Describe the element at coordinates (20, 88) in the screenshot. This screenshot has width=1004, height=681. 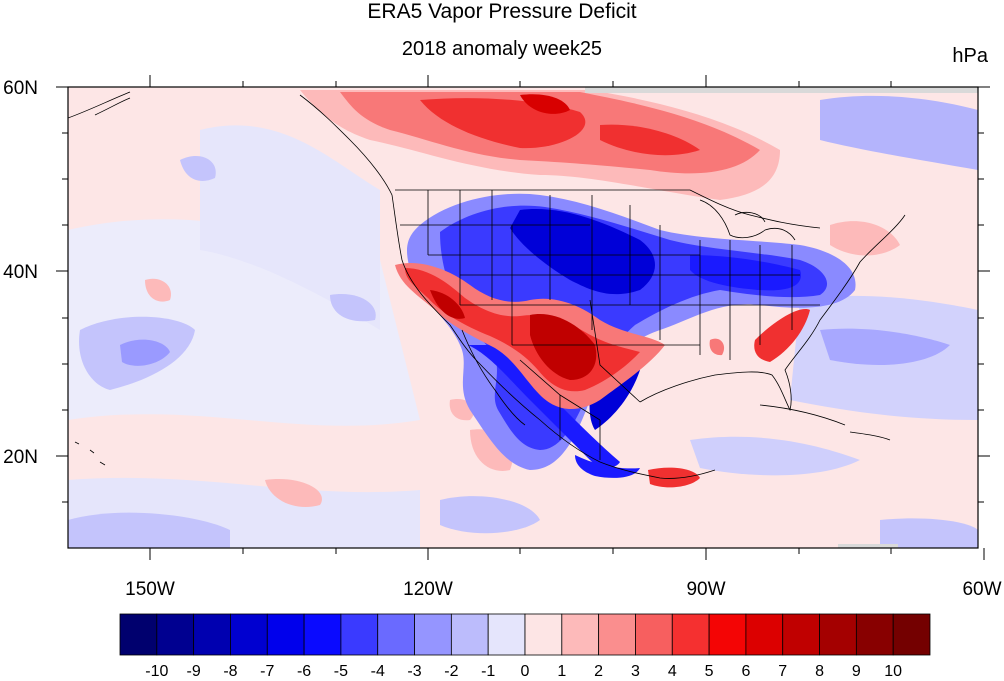
I see `lat-label-60n: 60N` at that location.